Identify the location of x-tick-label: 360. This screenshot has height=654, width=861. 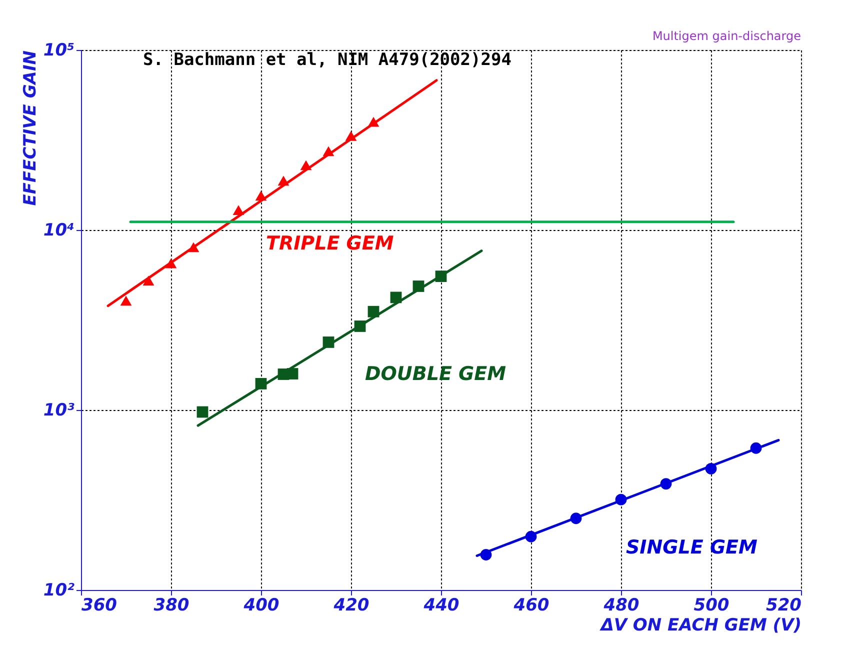
(100, 606).